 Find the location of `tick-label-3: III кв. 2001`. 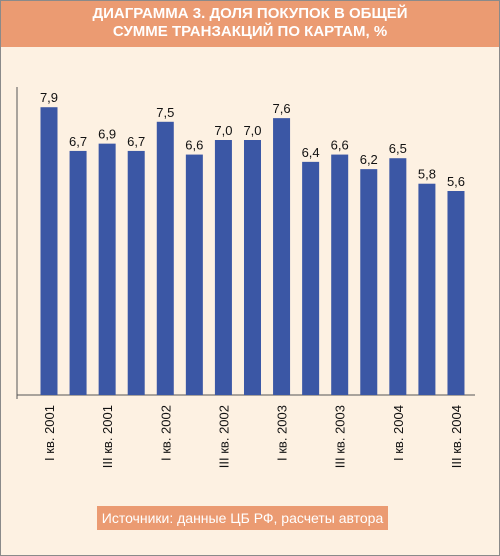

tick-label-3: III кв. 2001 is located at coordinates (107, 436).